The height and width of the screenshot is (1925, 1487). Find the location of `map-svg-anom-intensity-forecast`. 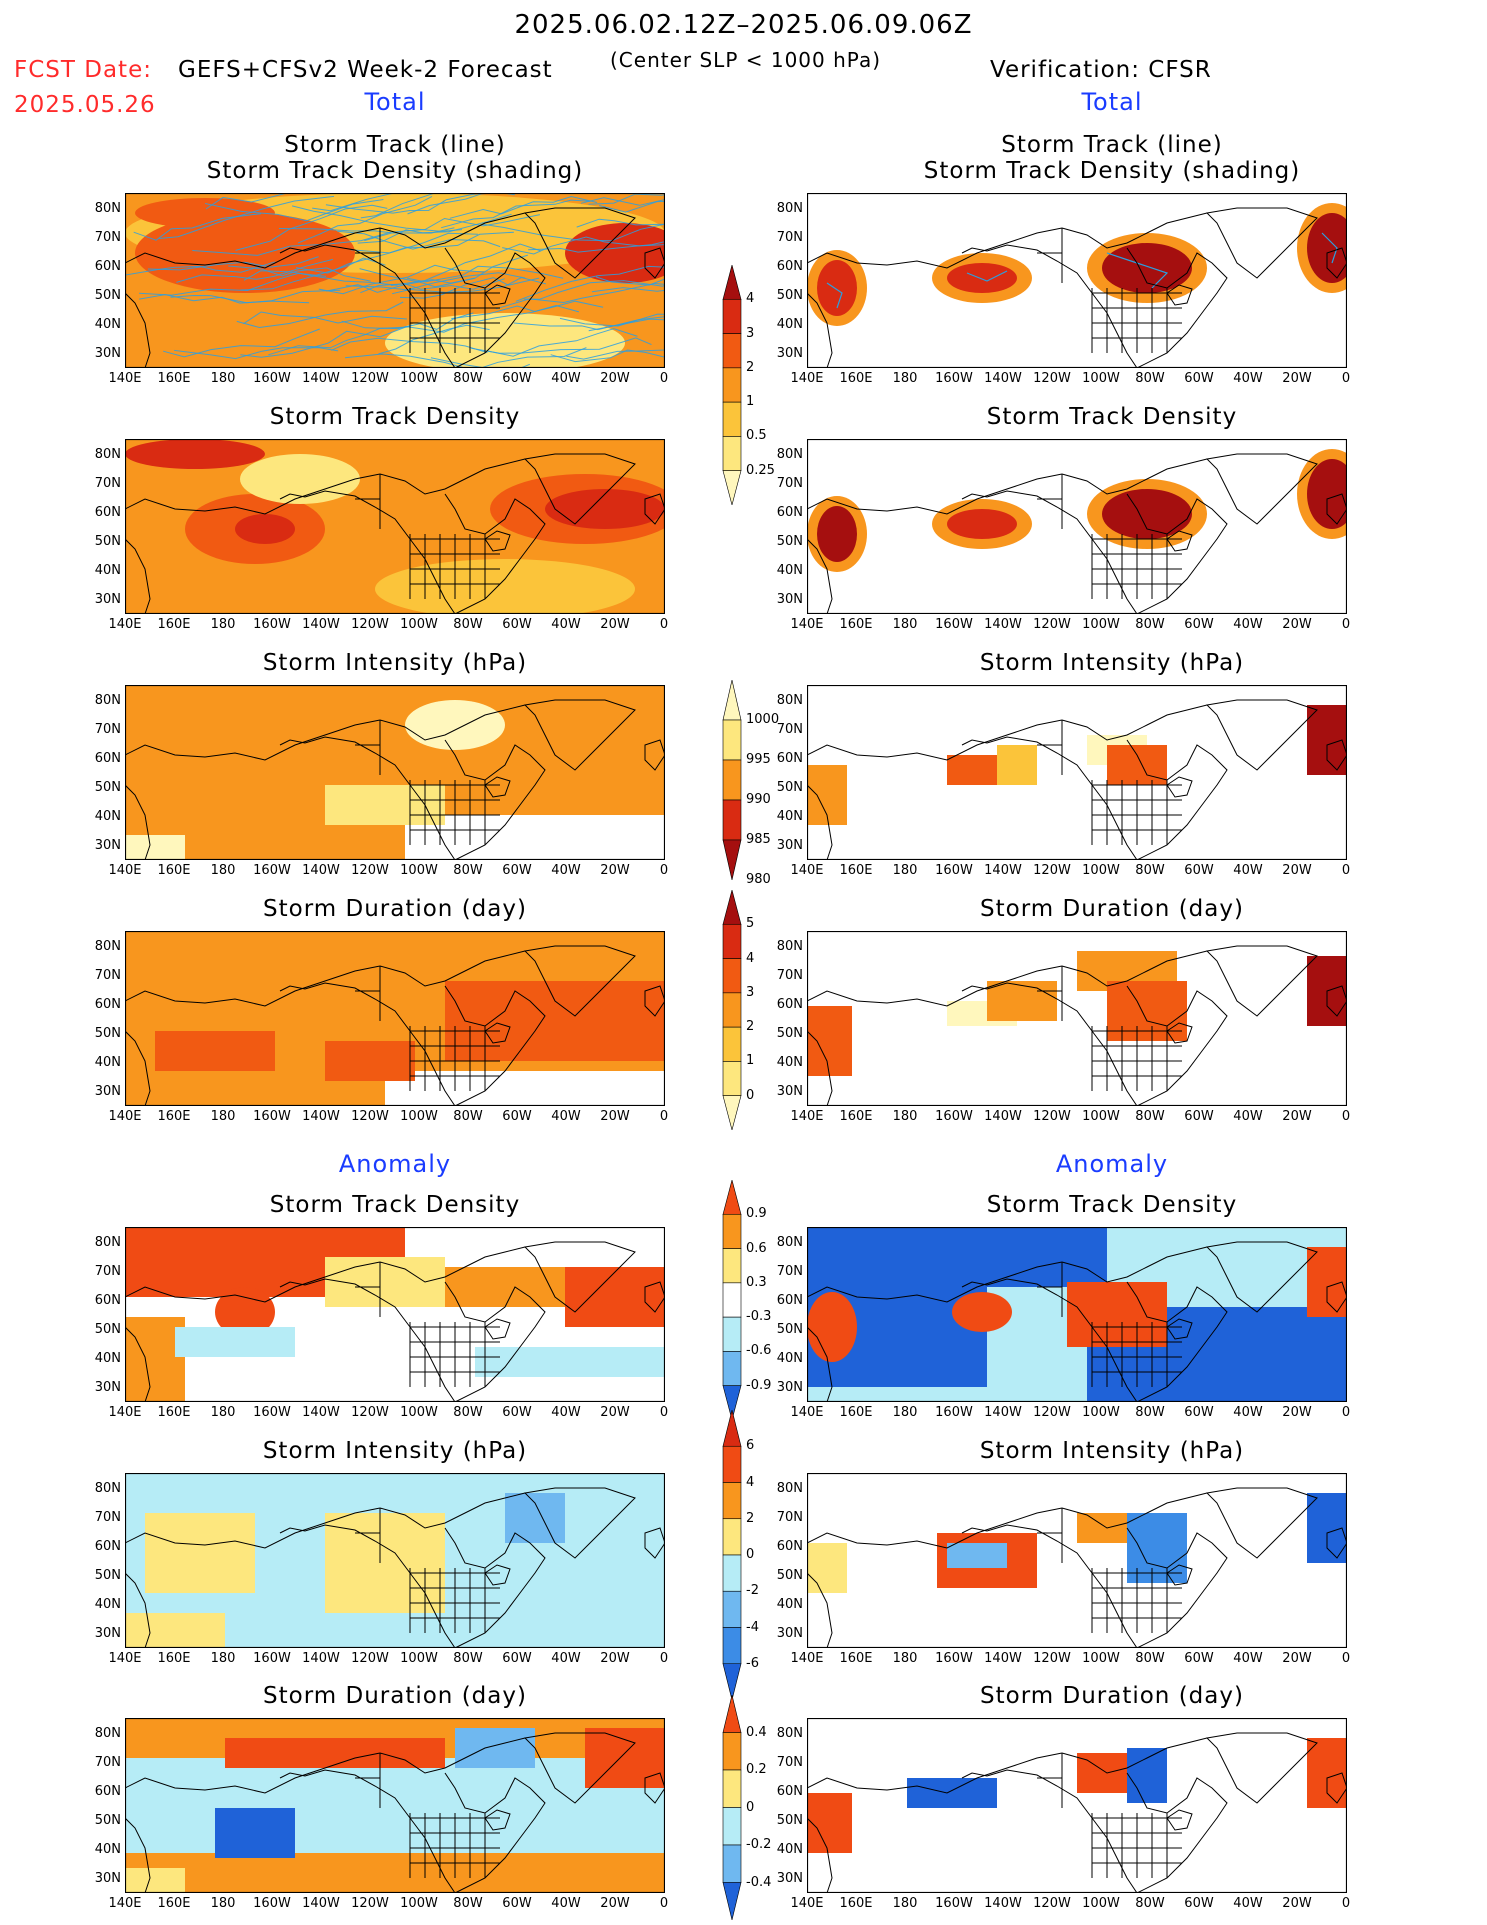

map-svg-anom-intensity-forecast is located at coordinates (395, 1560).